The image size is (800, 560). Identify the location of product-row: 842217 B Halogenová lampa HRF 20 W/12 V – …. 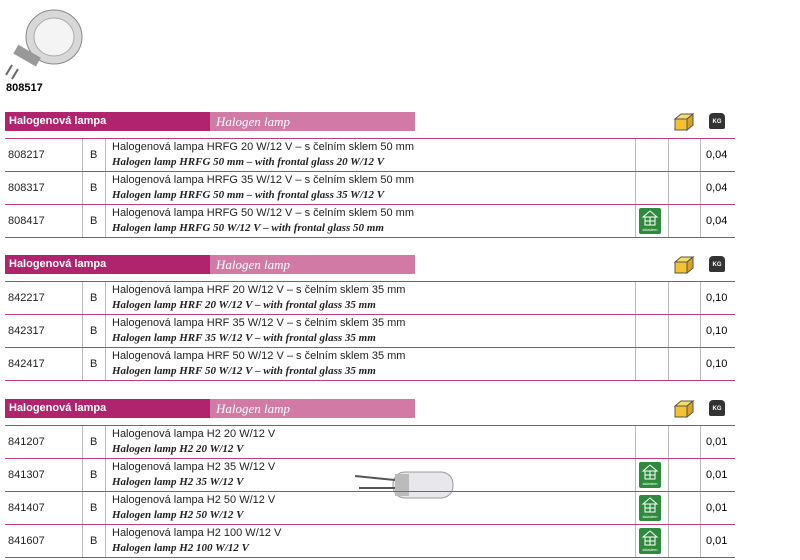
(370, 298).